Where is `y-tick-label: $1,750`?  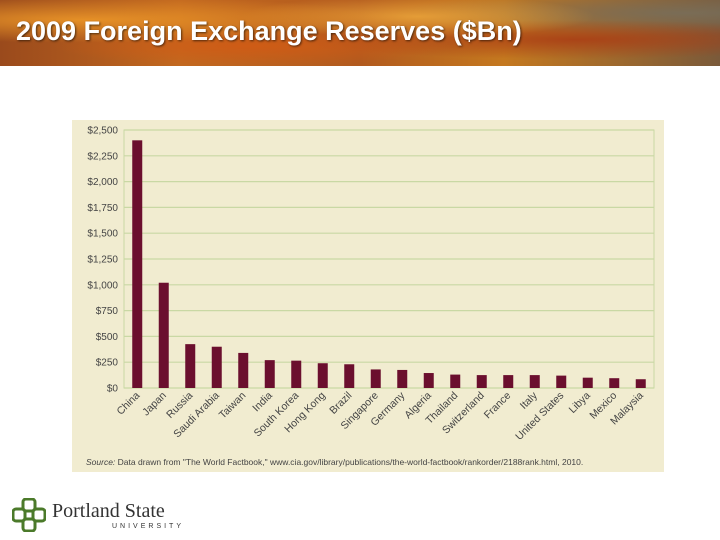
y-tick-label: $1,750 is located at coordinates (102, 208).